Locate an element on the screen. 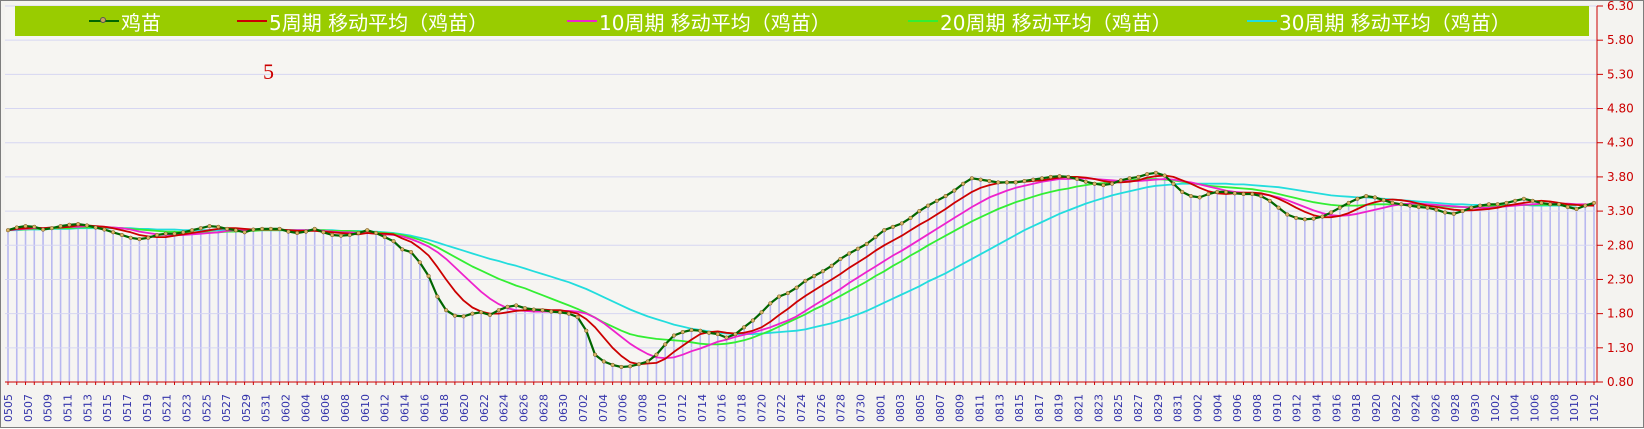 Image resolution: width=1644 pixels, height=429 pixels. legend-item-ma20: 20周期 移动平均（鸡苗） is located at coordinates (1040, 21).